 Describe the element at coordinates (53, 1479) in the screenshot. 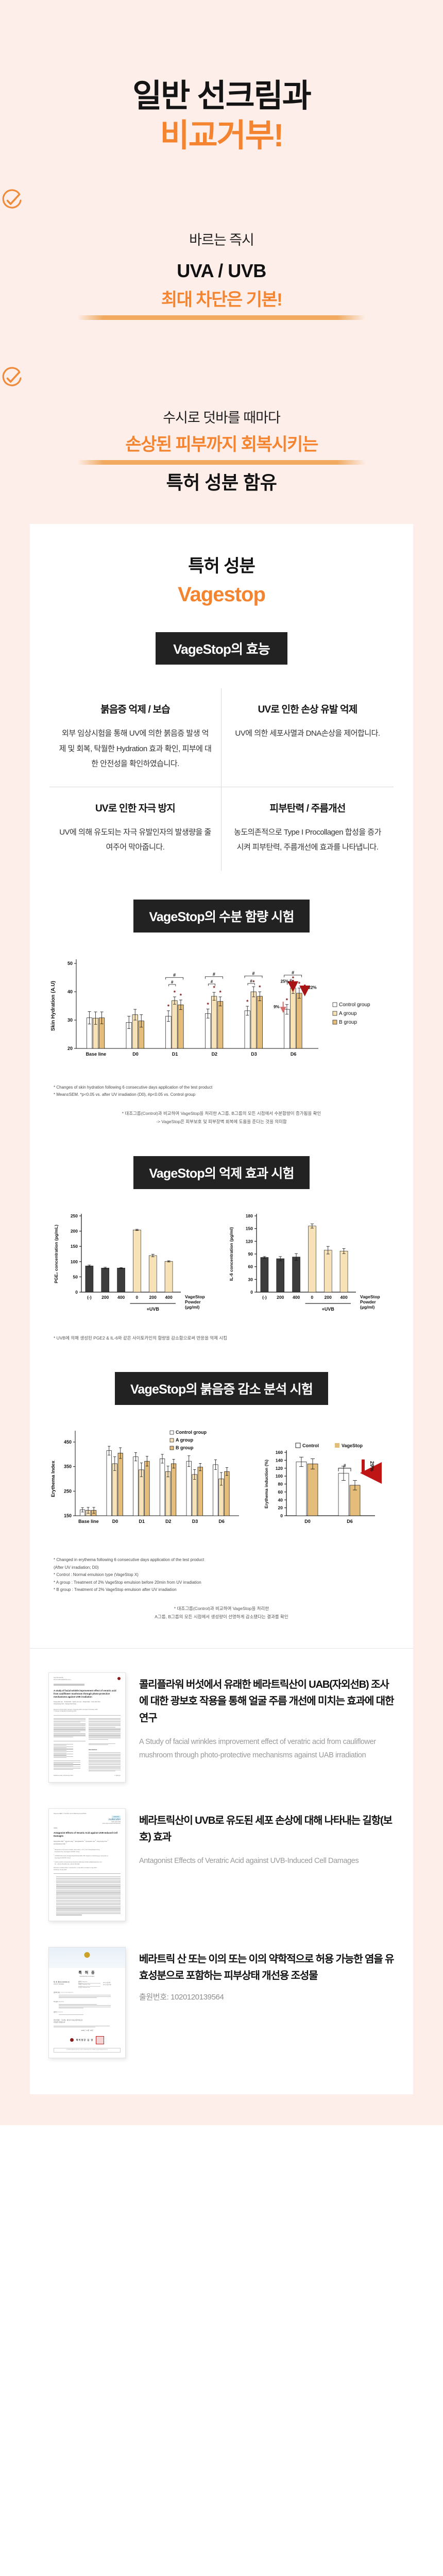

I see `svg-text: Erythema Index` at that location.